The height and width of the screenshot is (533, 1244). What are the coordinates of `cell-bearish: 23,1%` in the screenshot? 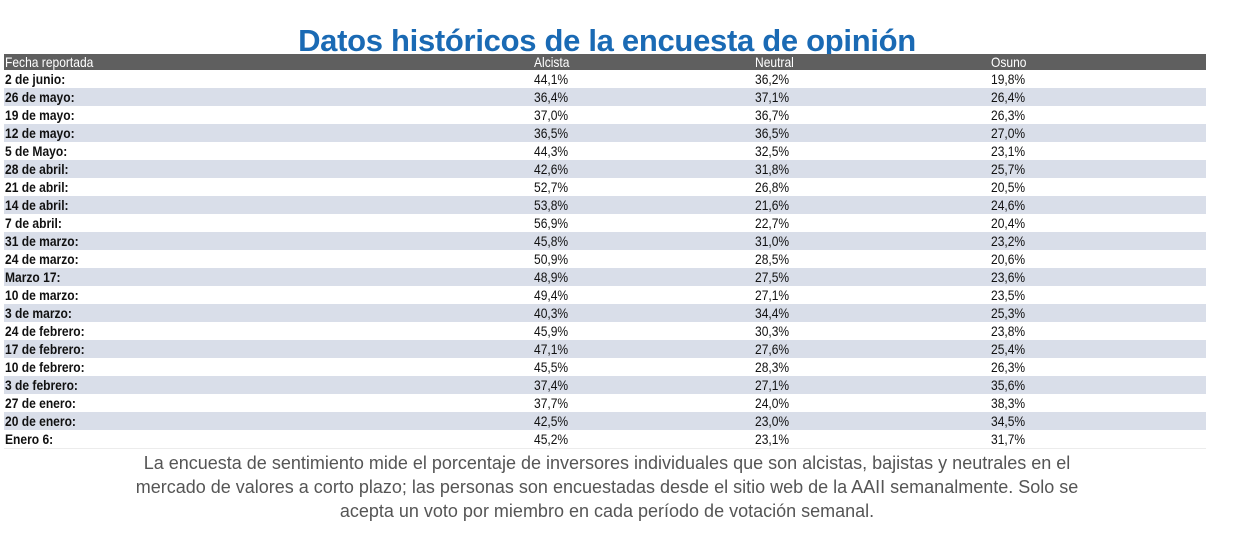 It's located at (1008, 151).